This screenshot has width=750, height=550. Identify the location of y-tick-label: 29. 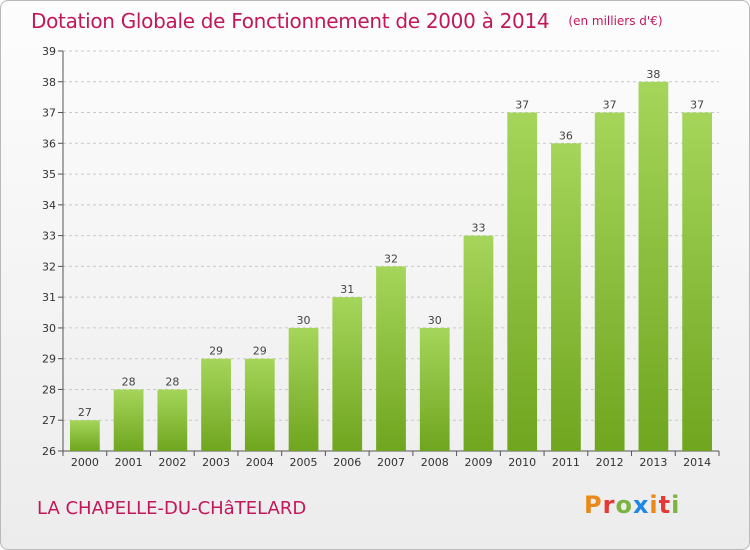
(49, 359).